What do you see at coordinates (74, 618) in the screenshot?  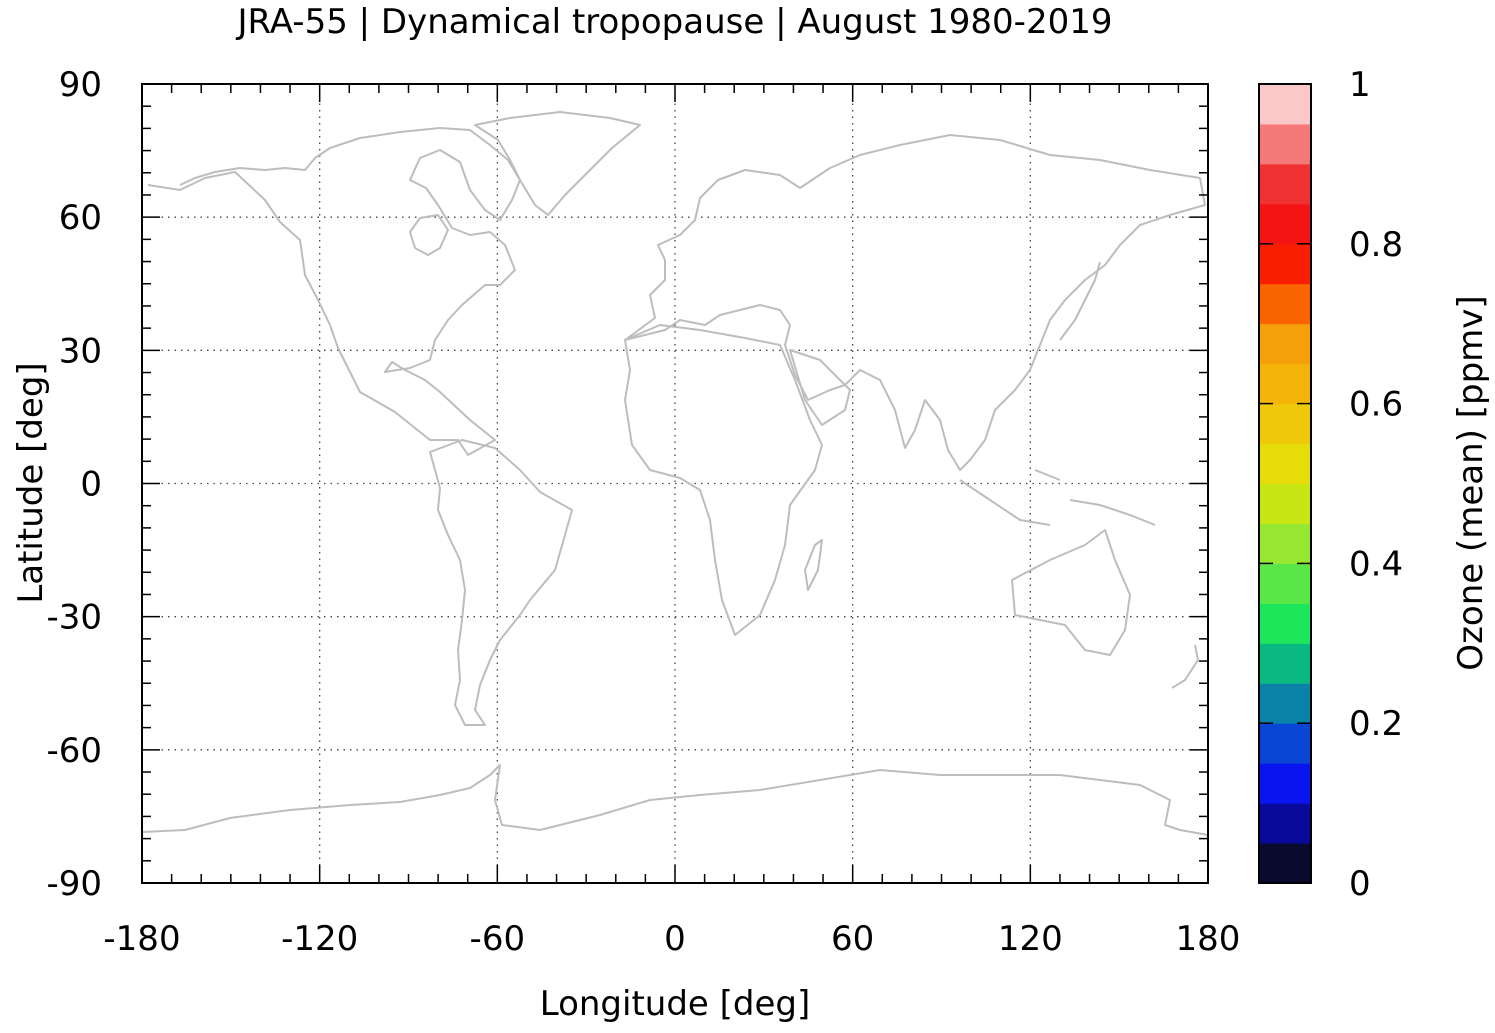 I see `y-tick-label: -30` at bounding box center [74, 618].